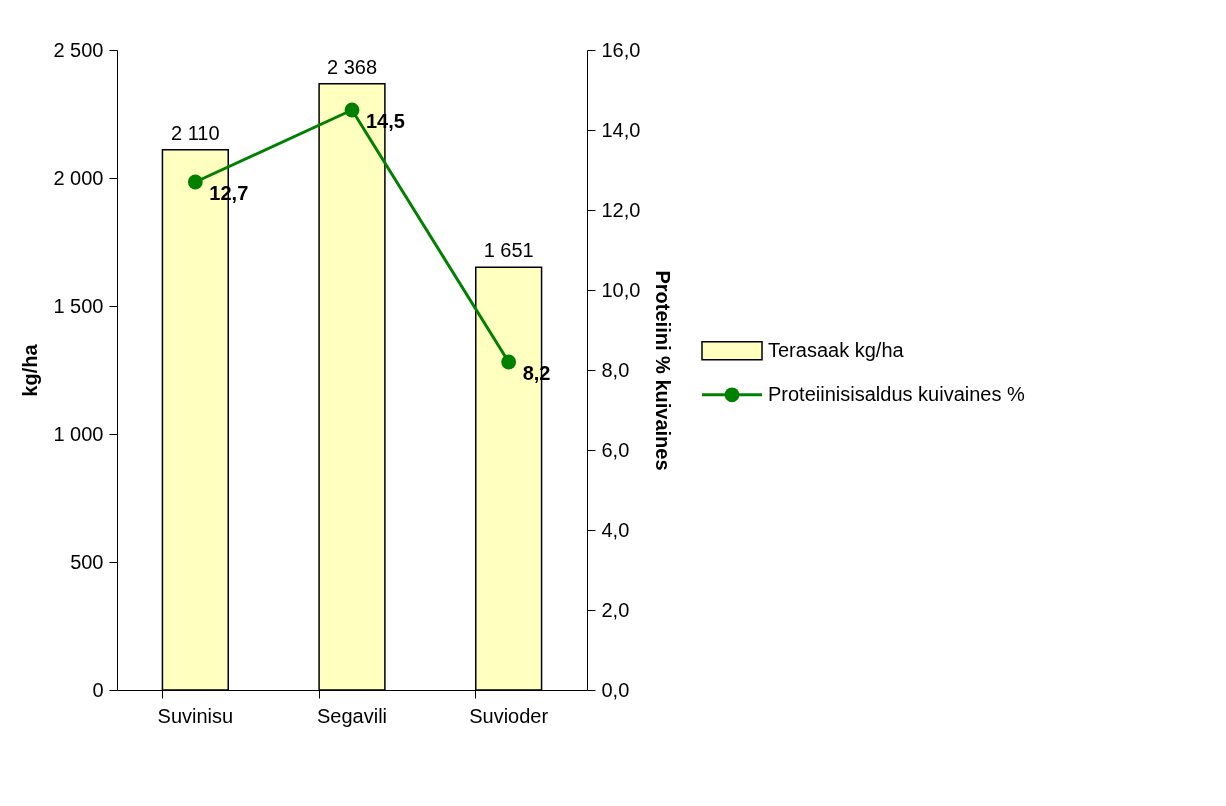 The width and height of the screenshot is (1226, 806). Describe the element at coordinates (87, 561) in the screenshot. I see `y-tick-label: 500` at that location.